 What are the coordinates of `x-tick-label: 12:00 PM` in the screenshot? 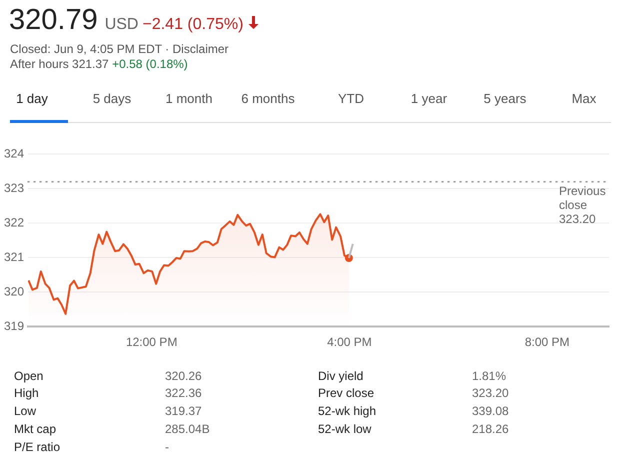 It's located at (152, 342).